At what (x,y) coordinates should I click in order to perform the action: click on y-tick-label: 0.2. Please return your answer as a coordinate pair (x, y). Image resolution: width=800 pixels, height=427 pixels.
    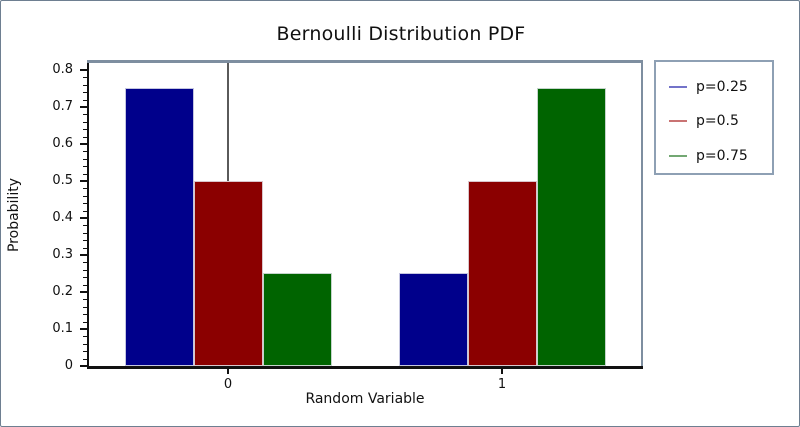
    Looking at the image, I should click on (62, 291).